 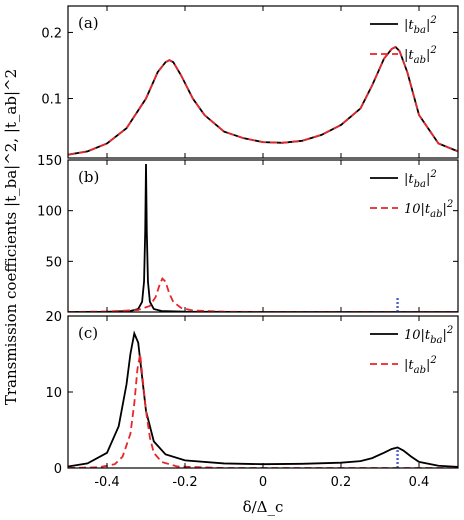 What do you see at coordinates (58, 469) in the screenshot?
I see `y-tick-label-panel3: 0` at bounding box center [58, 469].